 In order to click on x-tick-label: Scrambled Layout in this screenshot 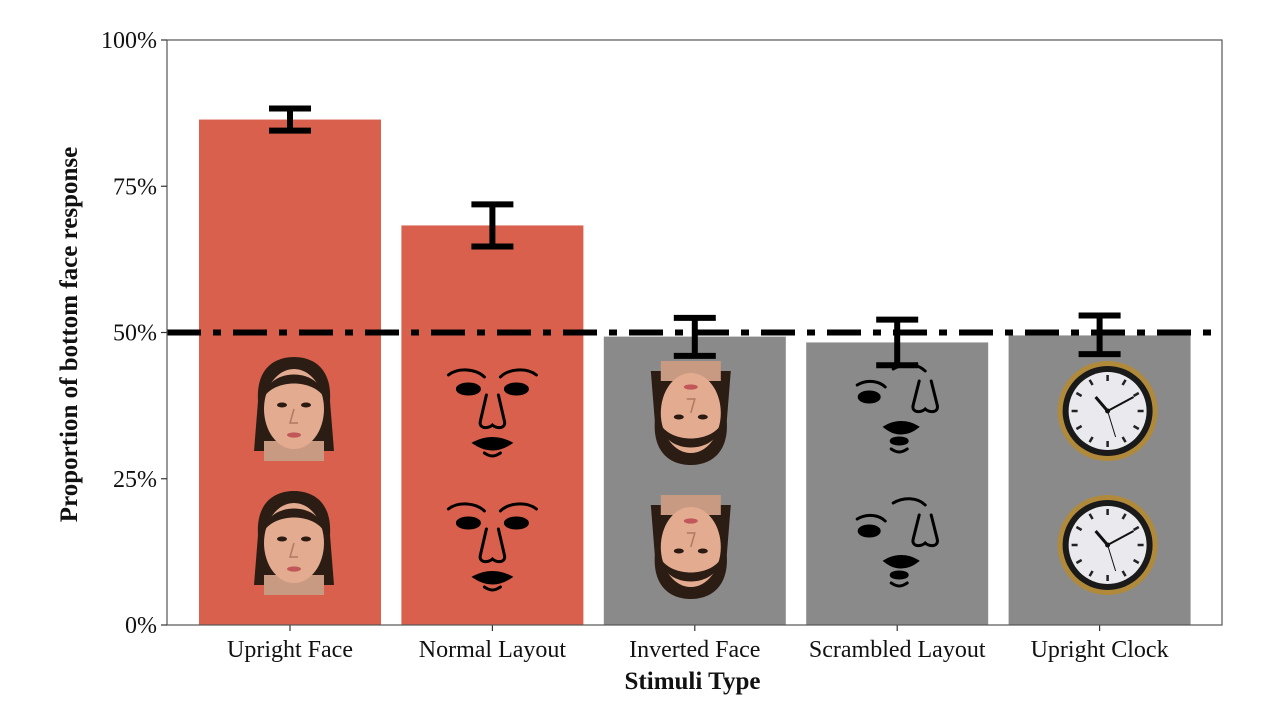, I will do `click(897, 650)`.